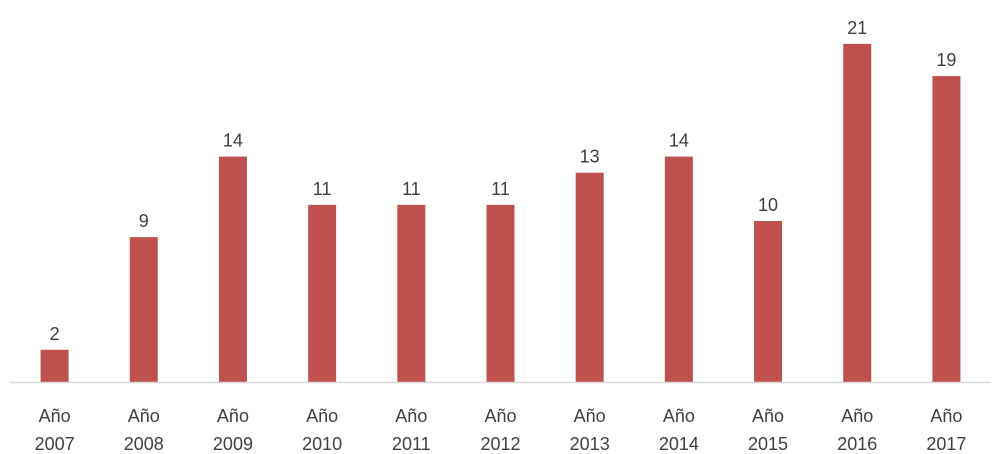  Describe the element at coordinates (144, 430) in the screenshot. I see `x-tick-label-2008: Año 2008` at that location.